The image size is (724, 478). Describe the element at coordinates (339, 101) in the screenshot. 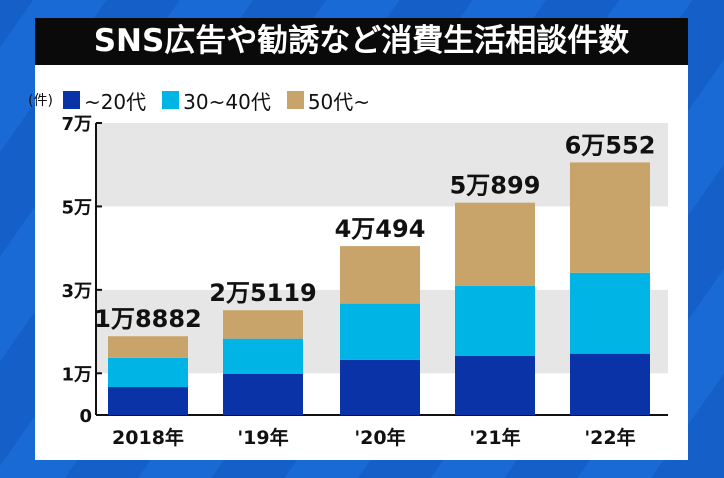

I see `legend-label: 50代~` at that location.